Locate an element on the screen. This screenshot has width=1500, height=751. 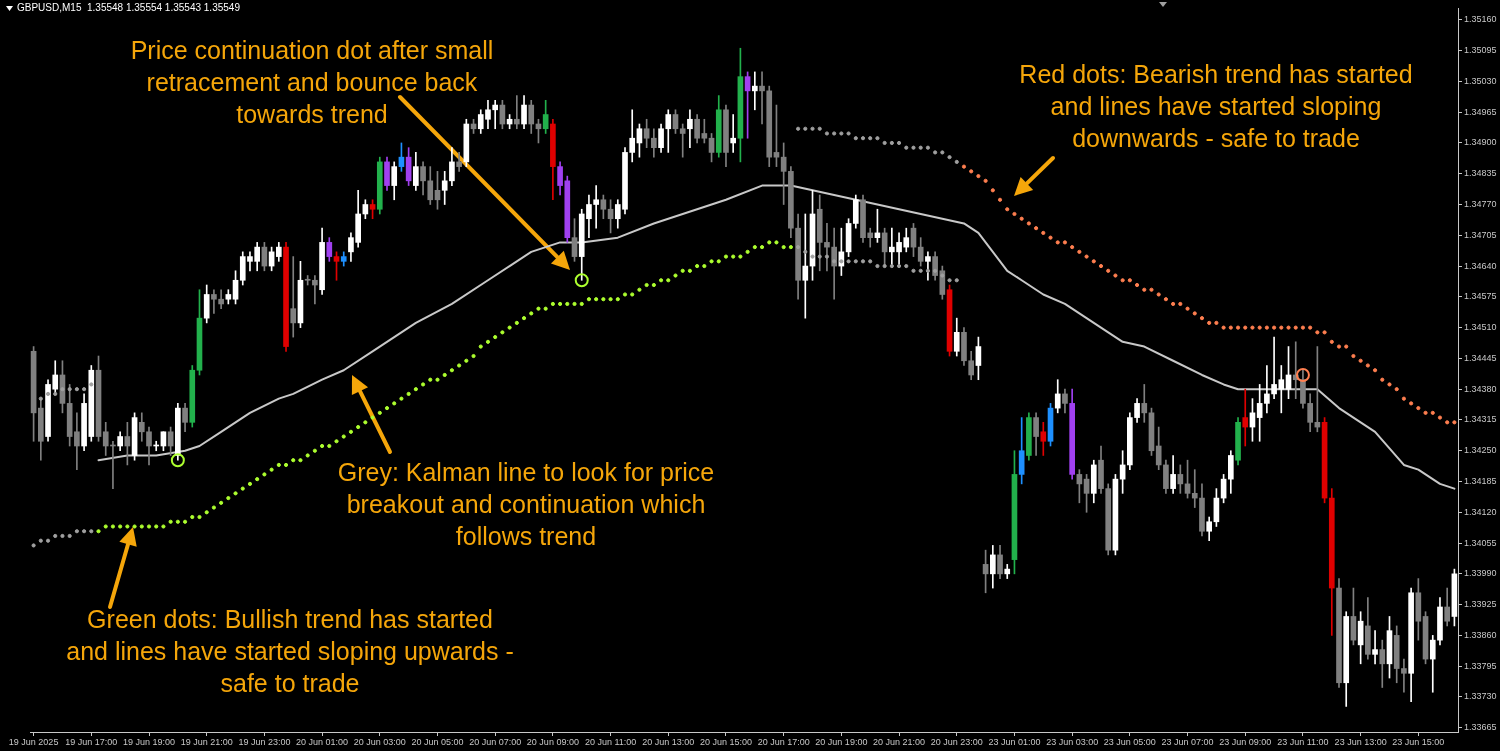
y-tick-label: 1.34055 is located at coordinates (1480, 542).